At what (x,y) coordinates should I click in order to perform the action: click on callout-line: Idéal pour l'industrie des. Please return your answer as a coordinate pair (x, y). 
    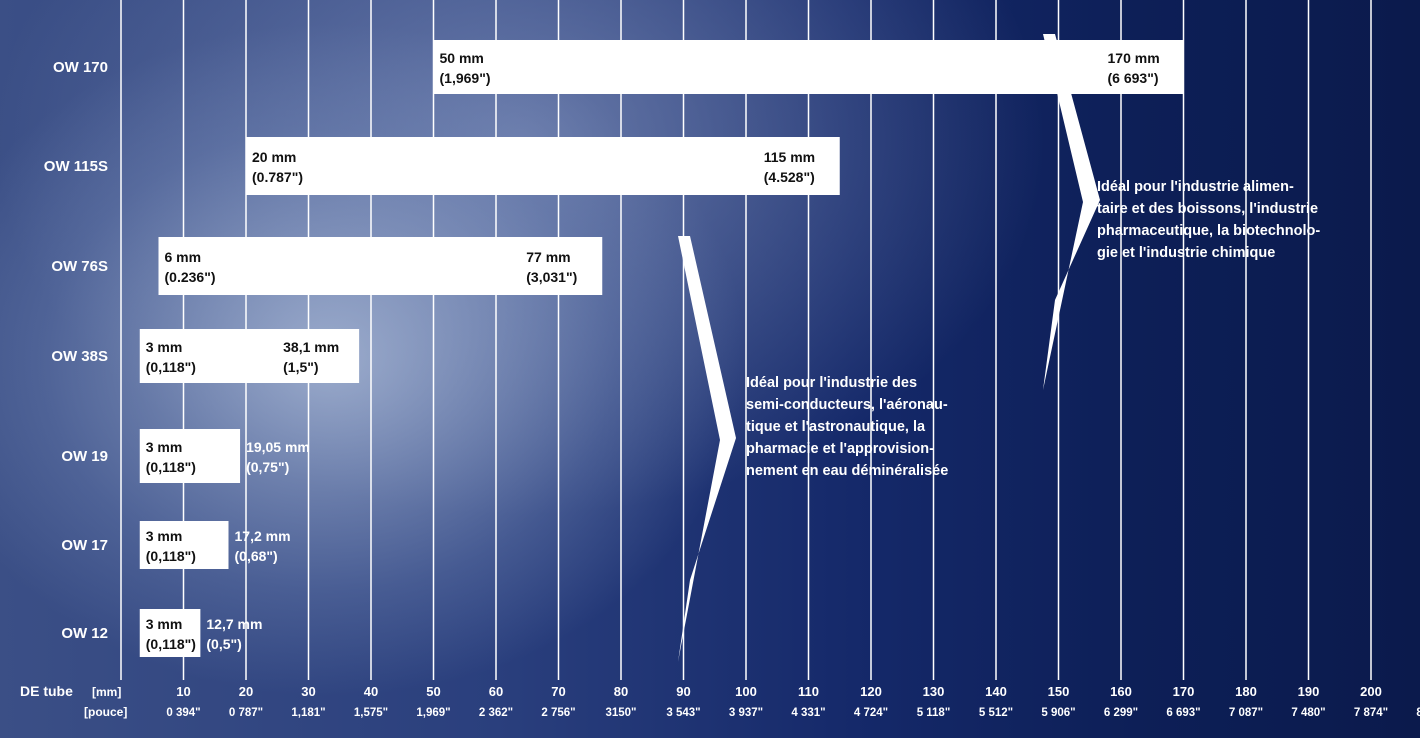
    Looking at the image, I should click on (832, 383).